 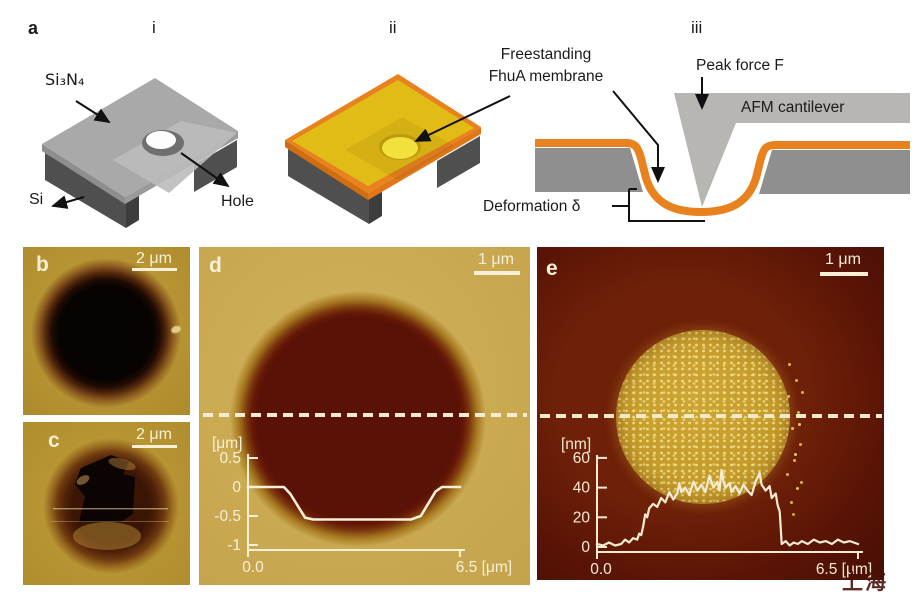 I want to click on deformation-bracket, so click(x=658, y=205).